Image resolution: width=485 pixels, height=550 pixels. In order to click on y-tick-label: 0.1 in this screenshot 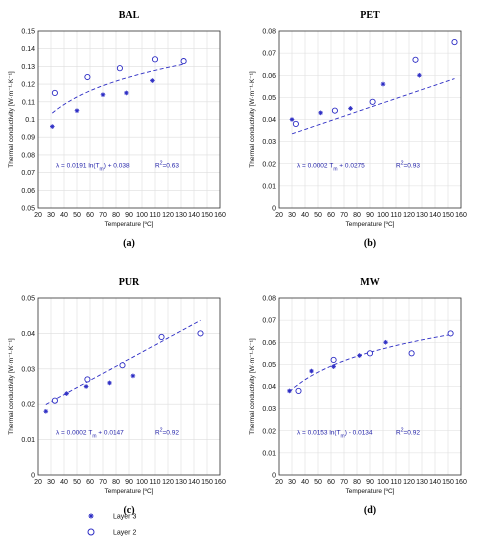, I will do `click(30, 120)`.